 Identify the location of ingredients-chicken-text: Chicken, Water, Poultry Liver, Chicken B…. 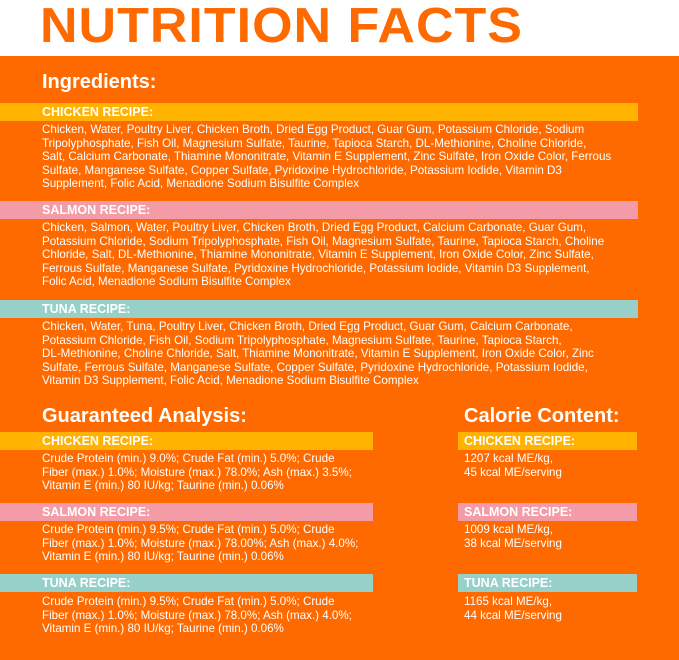
(326, 157).